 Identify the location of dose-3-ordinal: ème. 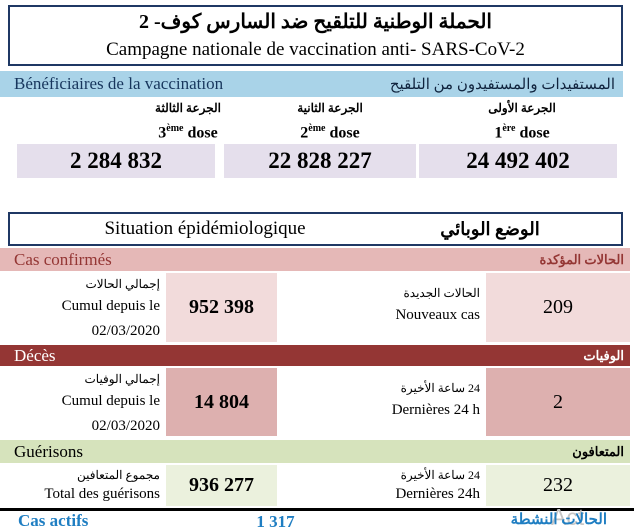
(175, 128).